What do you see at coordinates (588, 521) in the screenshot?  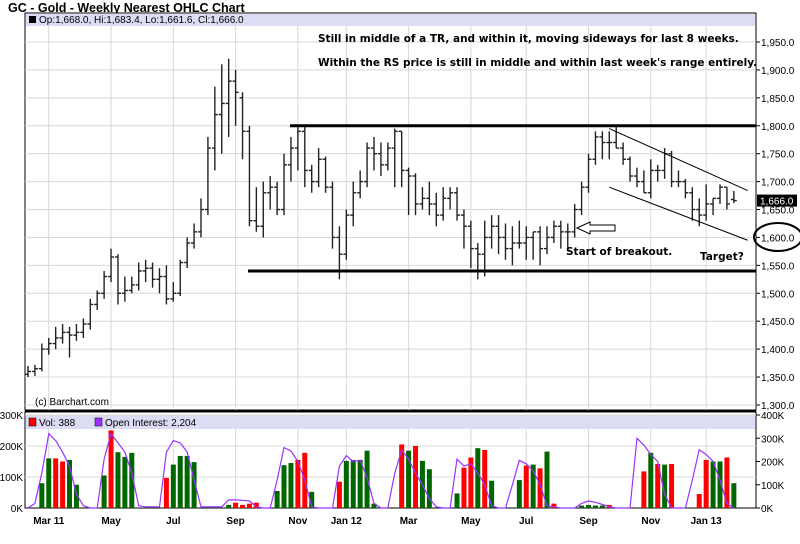 I see `x-tick-label: Sep` at bounding box center [588, 521].